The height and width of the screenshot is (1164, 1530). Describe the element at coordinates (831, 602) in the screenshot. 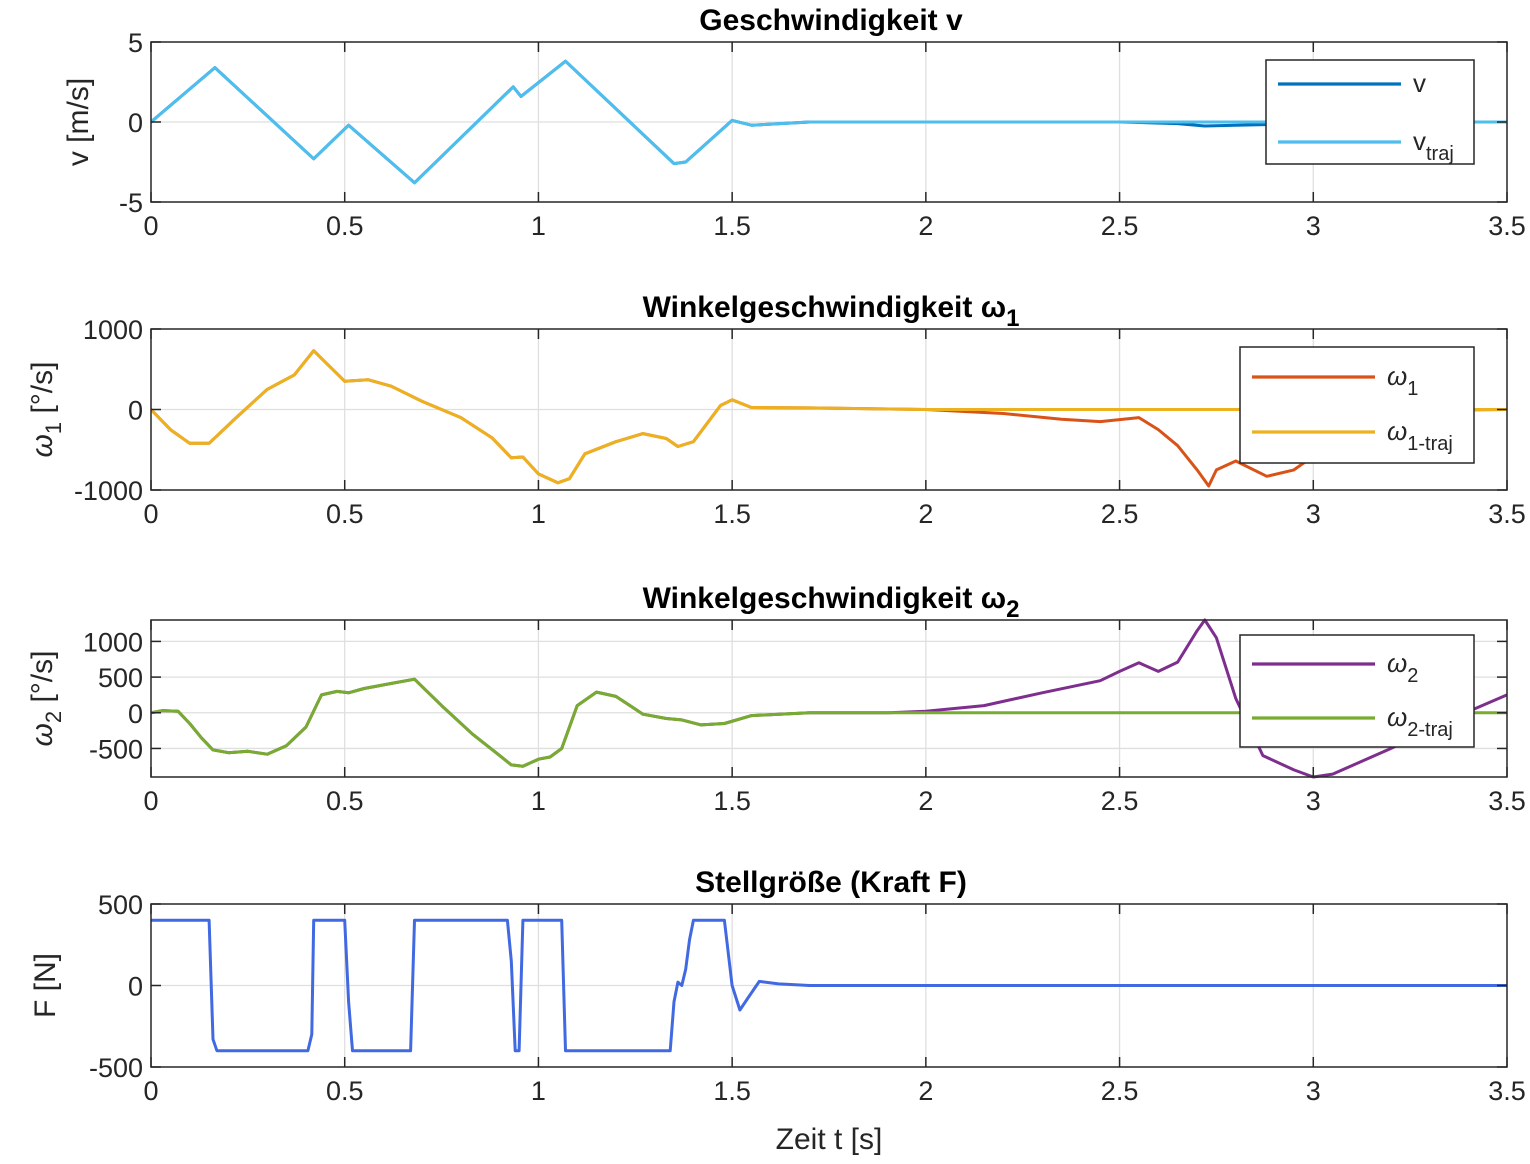

I see `chart-title: Winkelgeschwindigkeit ω2` at that location.